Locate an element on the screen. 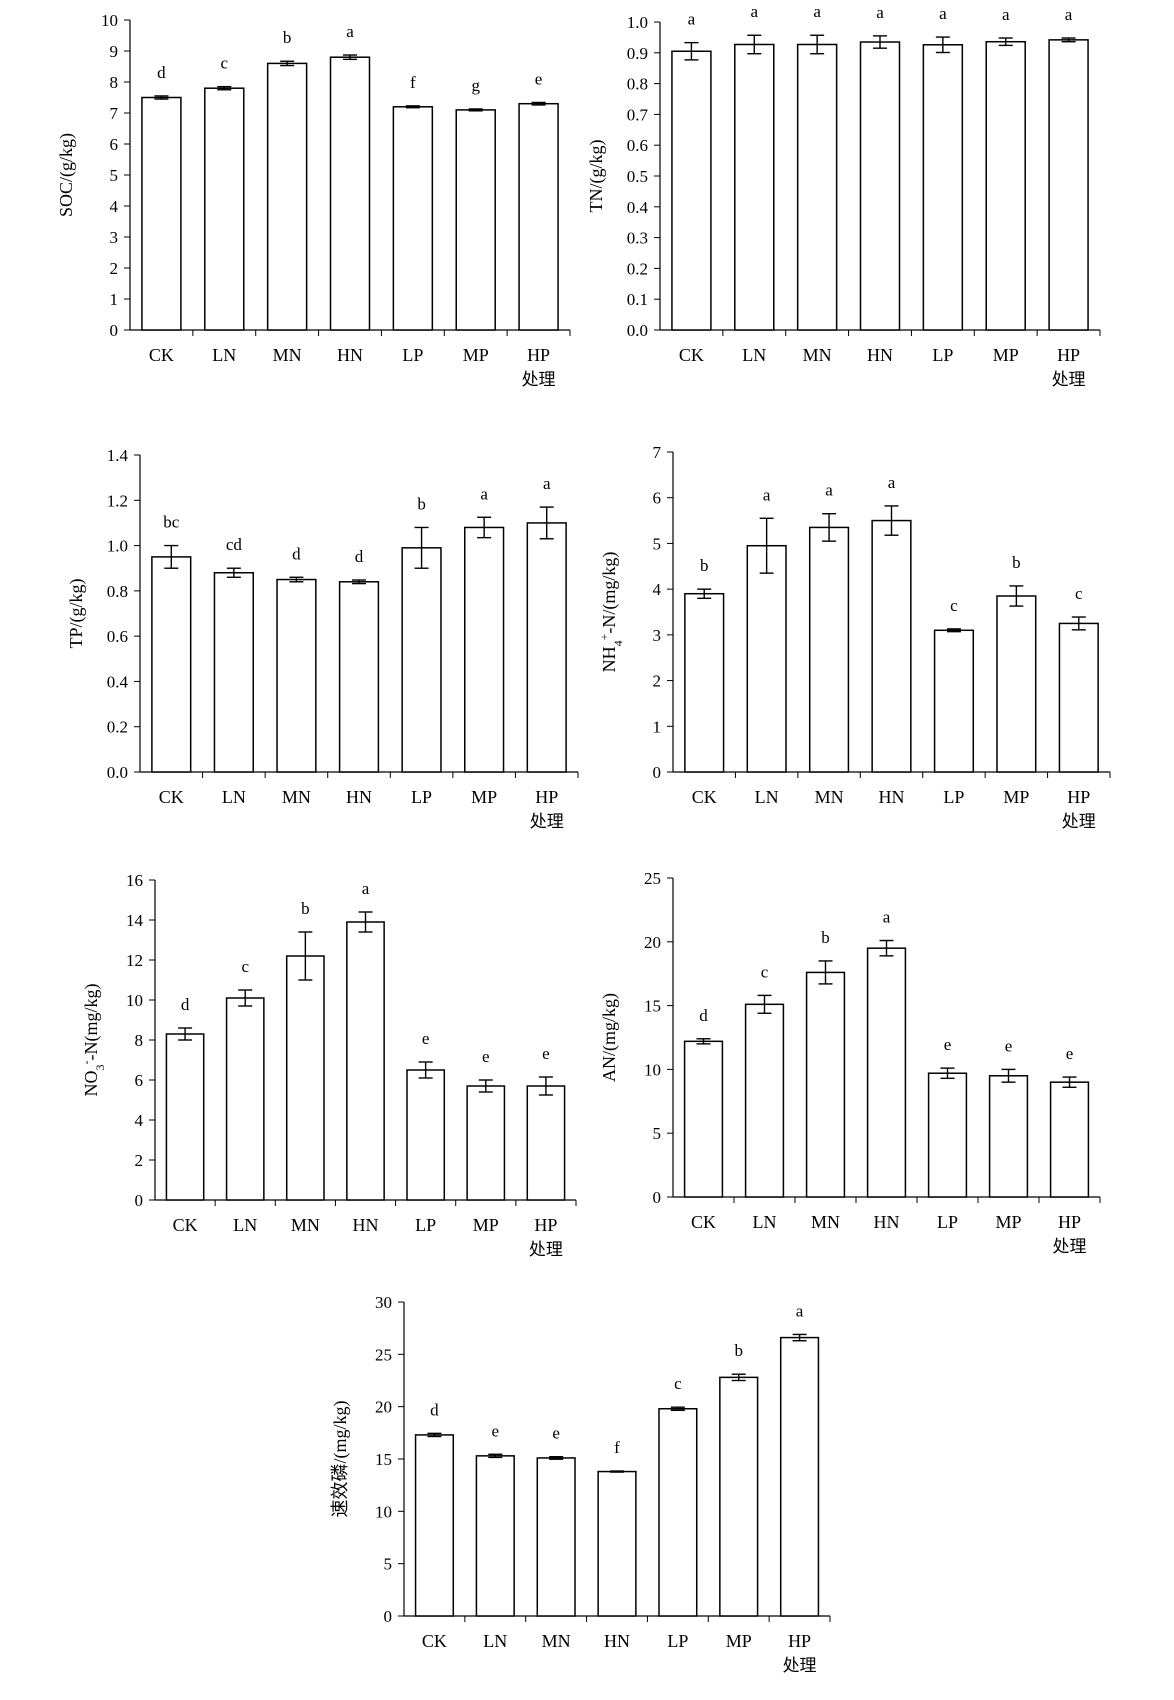 Image resolution: width=1174 pixels, height=1700 pixels. y-axis-title: AN/(mg/kg) is located at coordinates (609, 1037).